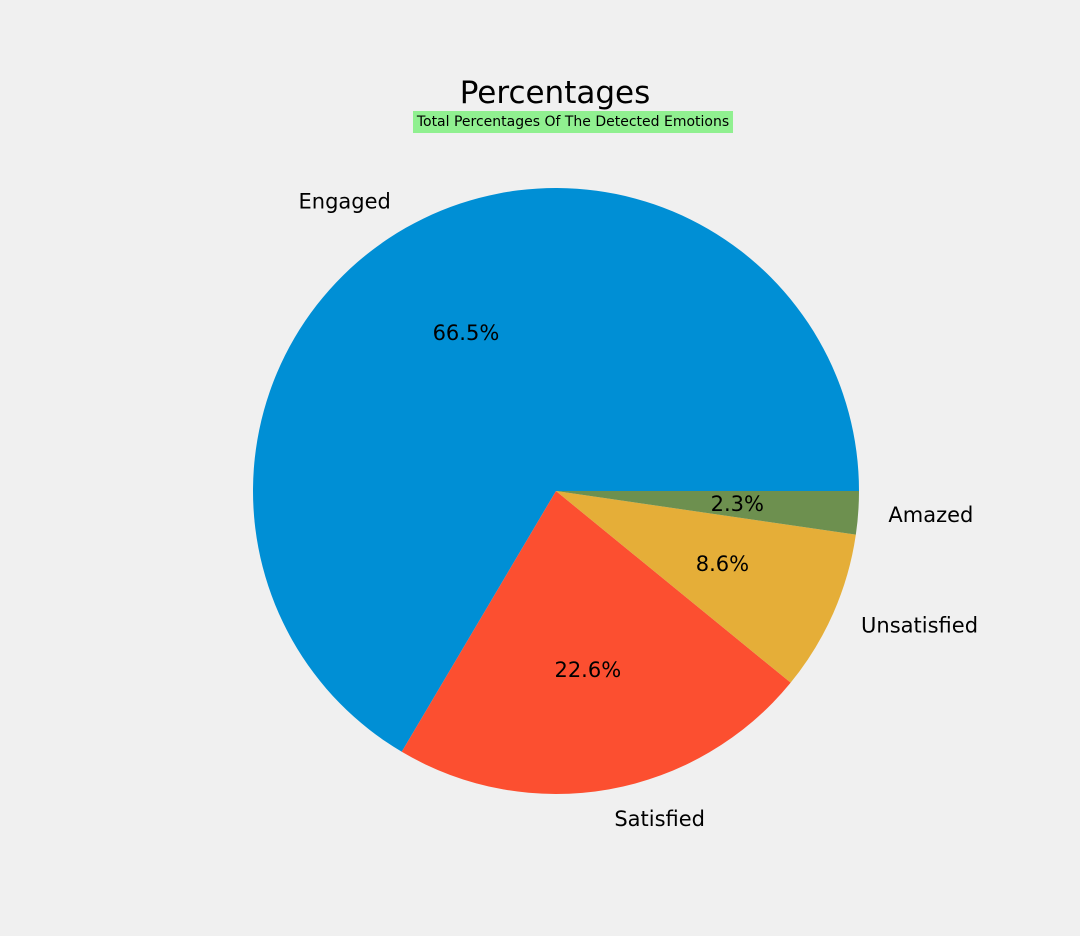  I want to click on pie-pct-label-unsatisfied: 8.6%, so click(722, 564).